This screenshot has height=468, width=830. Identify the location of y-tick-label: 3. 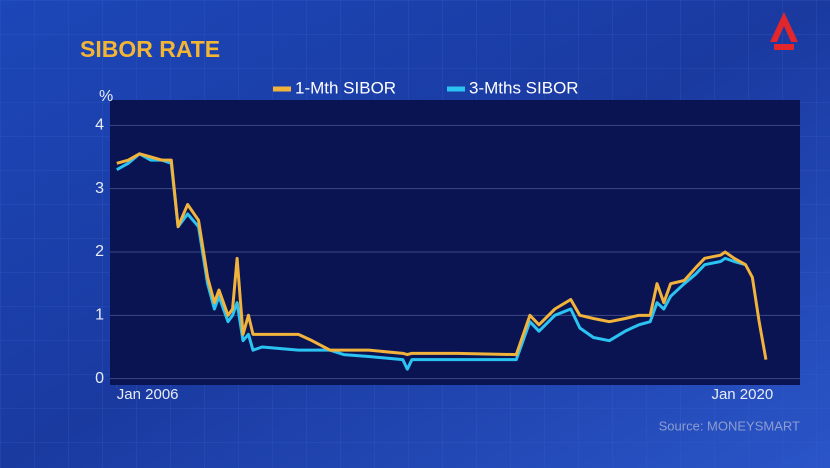
(99, 188).